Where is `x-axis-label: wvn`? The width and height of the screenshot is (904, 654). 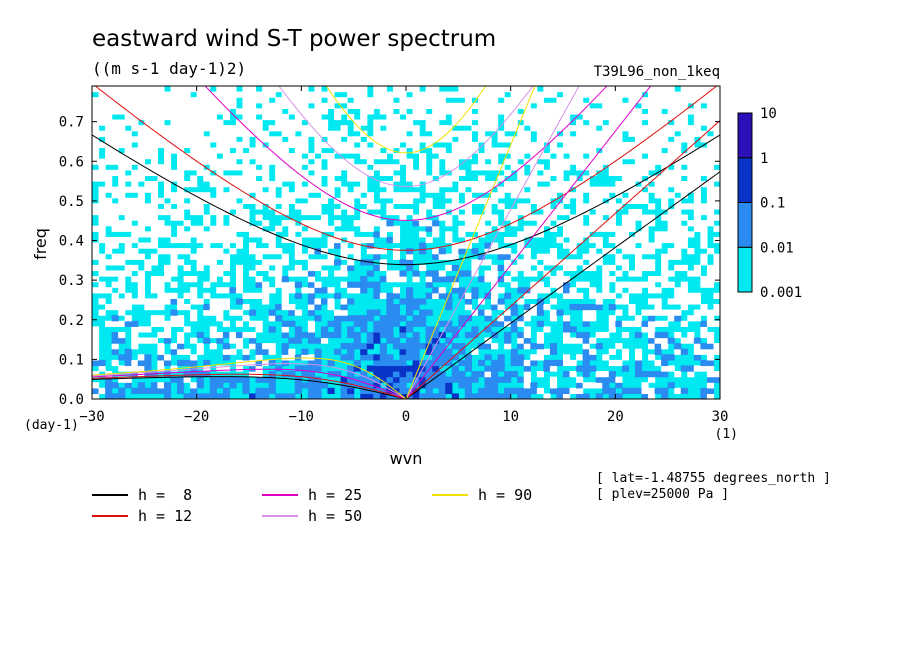
x-axis-label: wvn is located at coordinates (406, 458).